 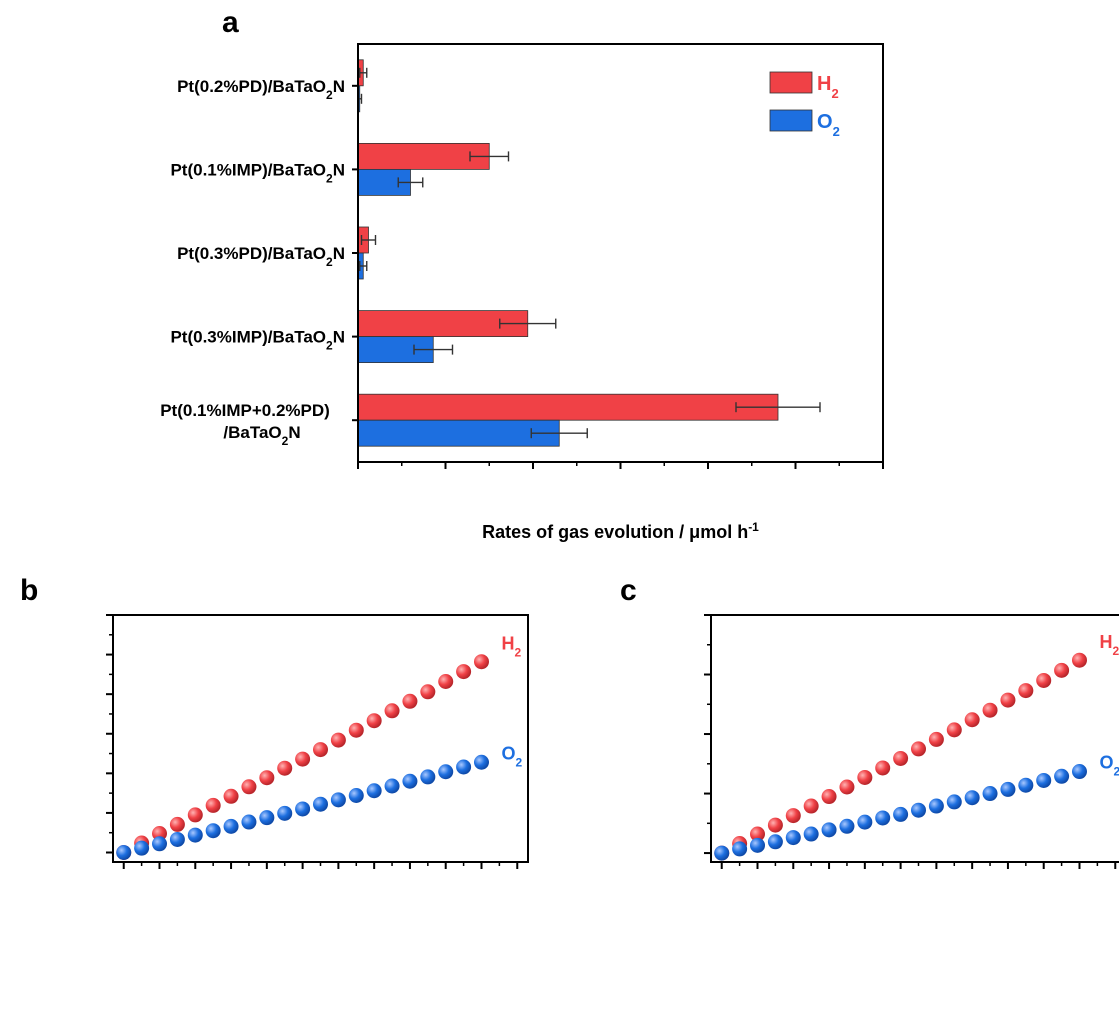 What do you see at coordinates (230, 22) in the screenshot?
I see `panel-a-letter: a` at bounding box center [230, 22].